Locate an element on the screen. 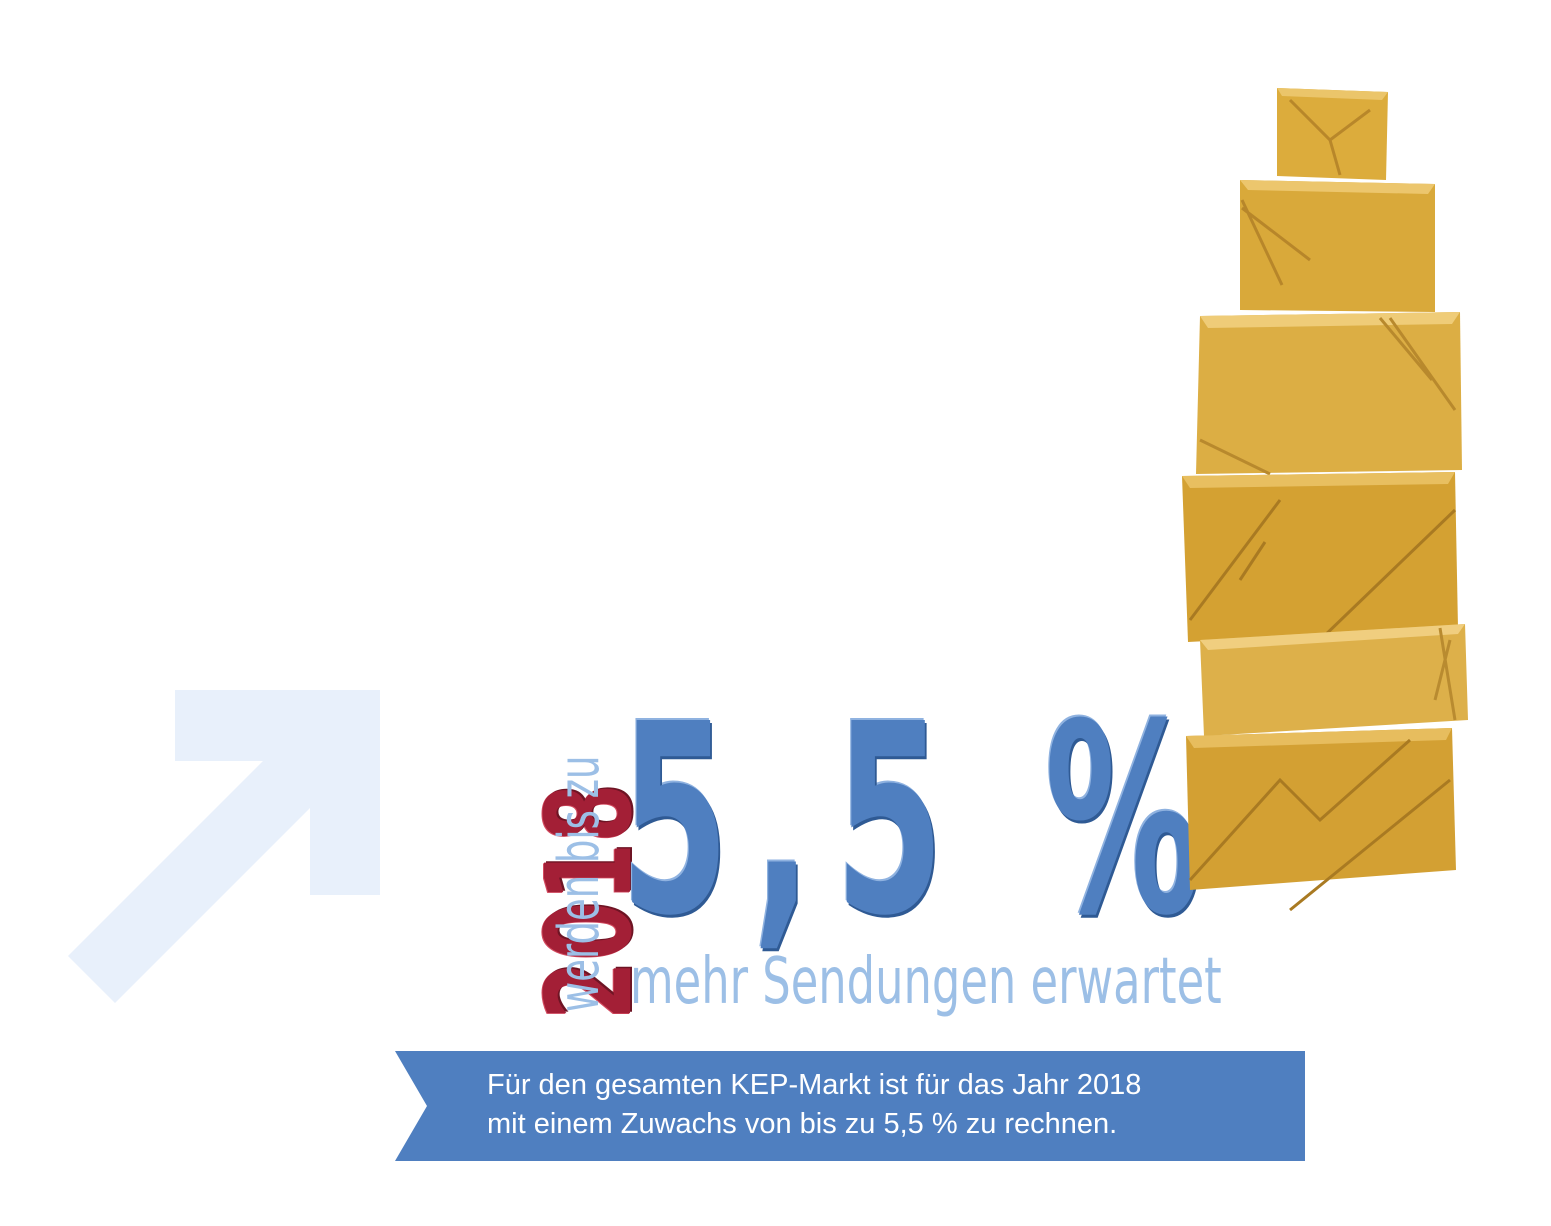  growth-arrow-icon is located at coordinates (224, 846).